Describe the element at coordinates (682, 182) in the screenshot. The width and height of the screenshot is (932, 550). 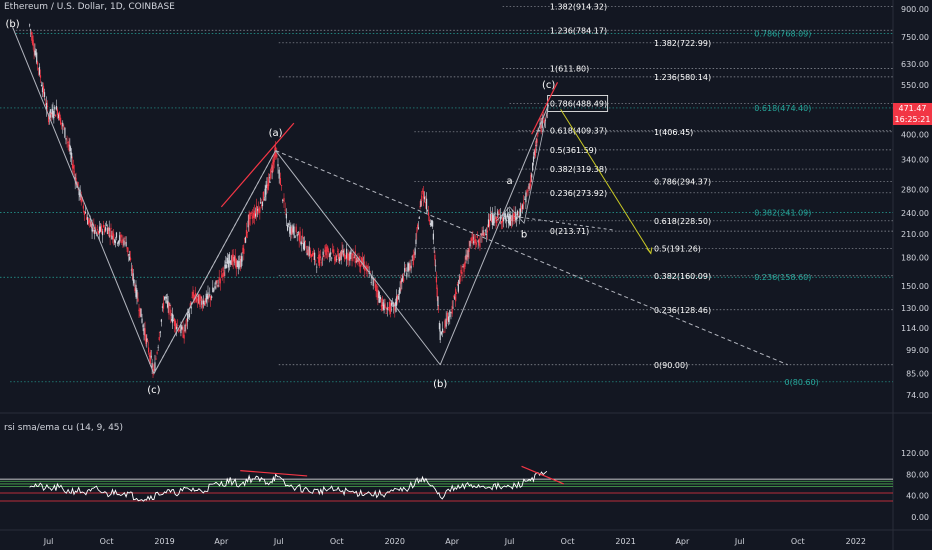
I see `fib-level-label: 0.786(294.37)` at that location.